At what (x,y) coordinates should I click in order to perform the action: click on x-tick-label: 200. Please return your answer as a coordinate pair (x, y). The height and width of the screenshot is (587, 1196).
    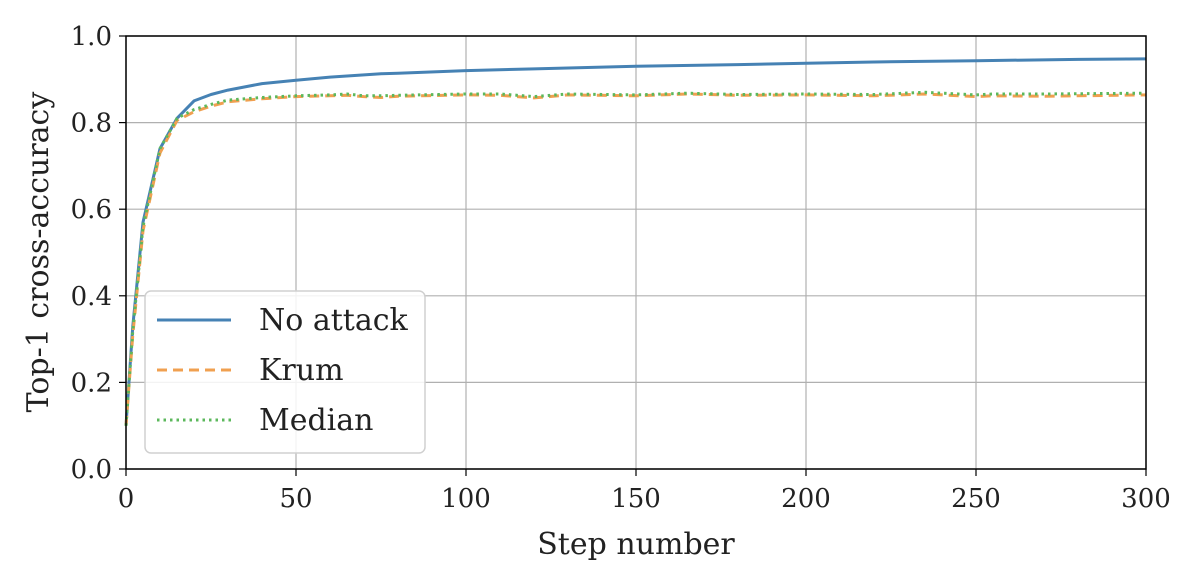
    Looking at the image, I should click on (806, 499).